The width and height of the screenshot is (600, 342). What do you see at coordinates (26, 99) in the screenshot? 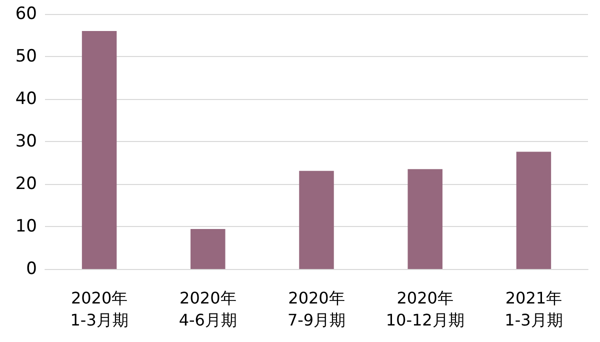
I see `y-tick-label: 40` at bounding box center [26, 99].